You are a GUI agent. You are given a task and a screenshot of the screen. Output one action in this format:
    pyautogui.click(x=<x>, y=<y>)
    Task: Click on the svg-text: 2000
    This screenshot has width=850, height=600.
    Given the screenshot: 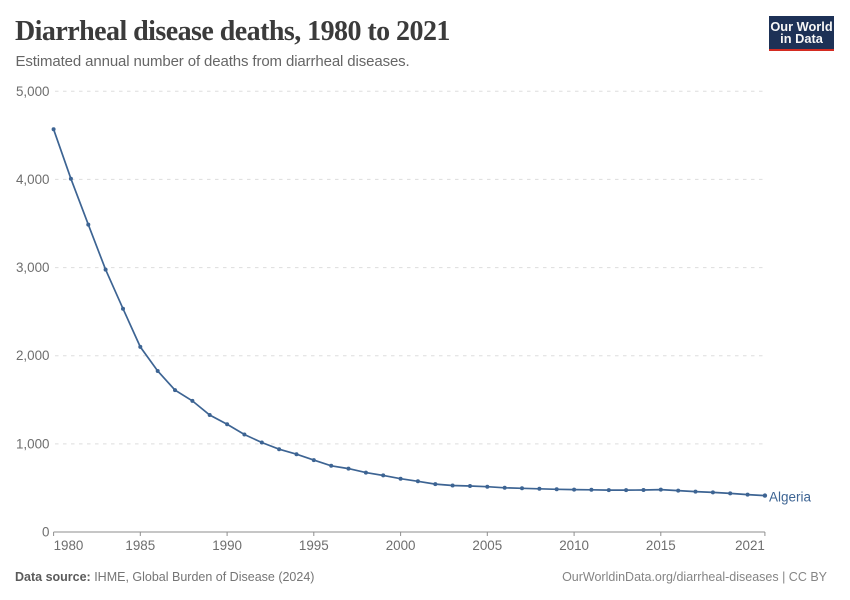 What is the action you would take?
    pyautogui.click(x=401, y=545)
    